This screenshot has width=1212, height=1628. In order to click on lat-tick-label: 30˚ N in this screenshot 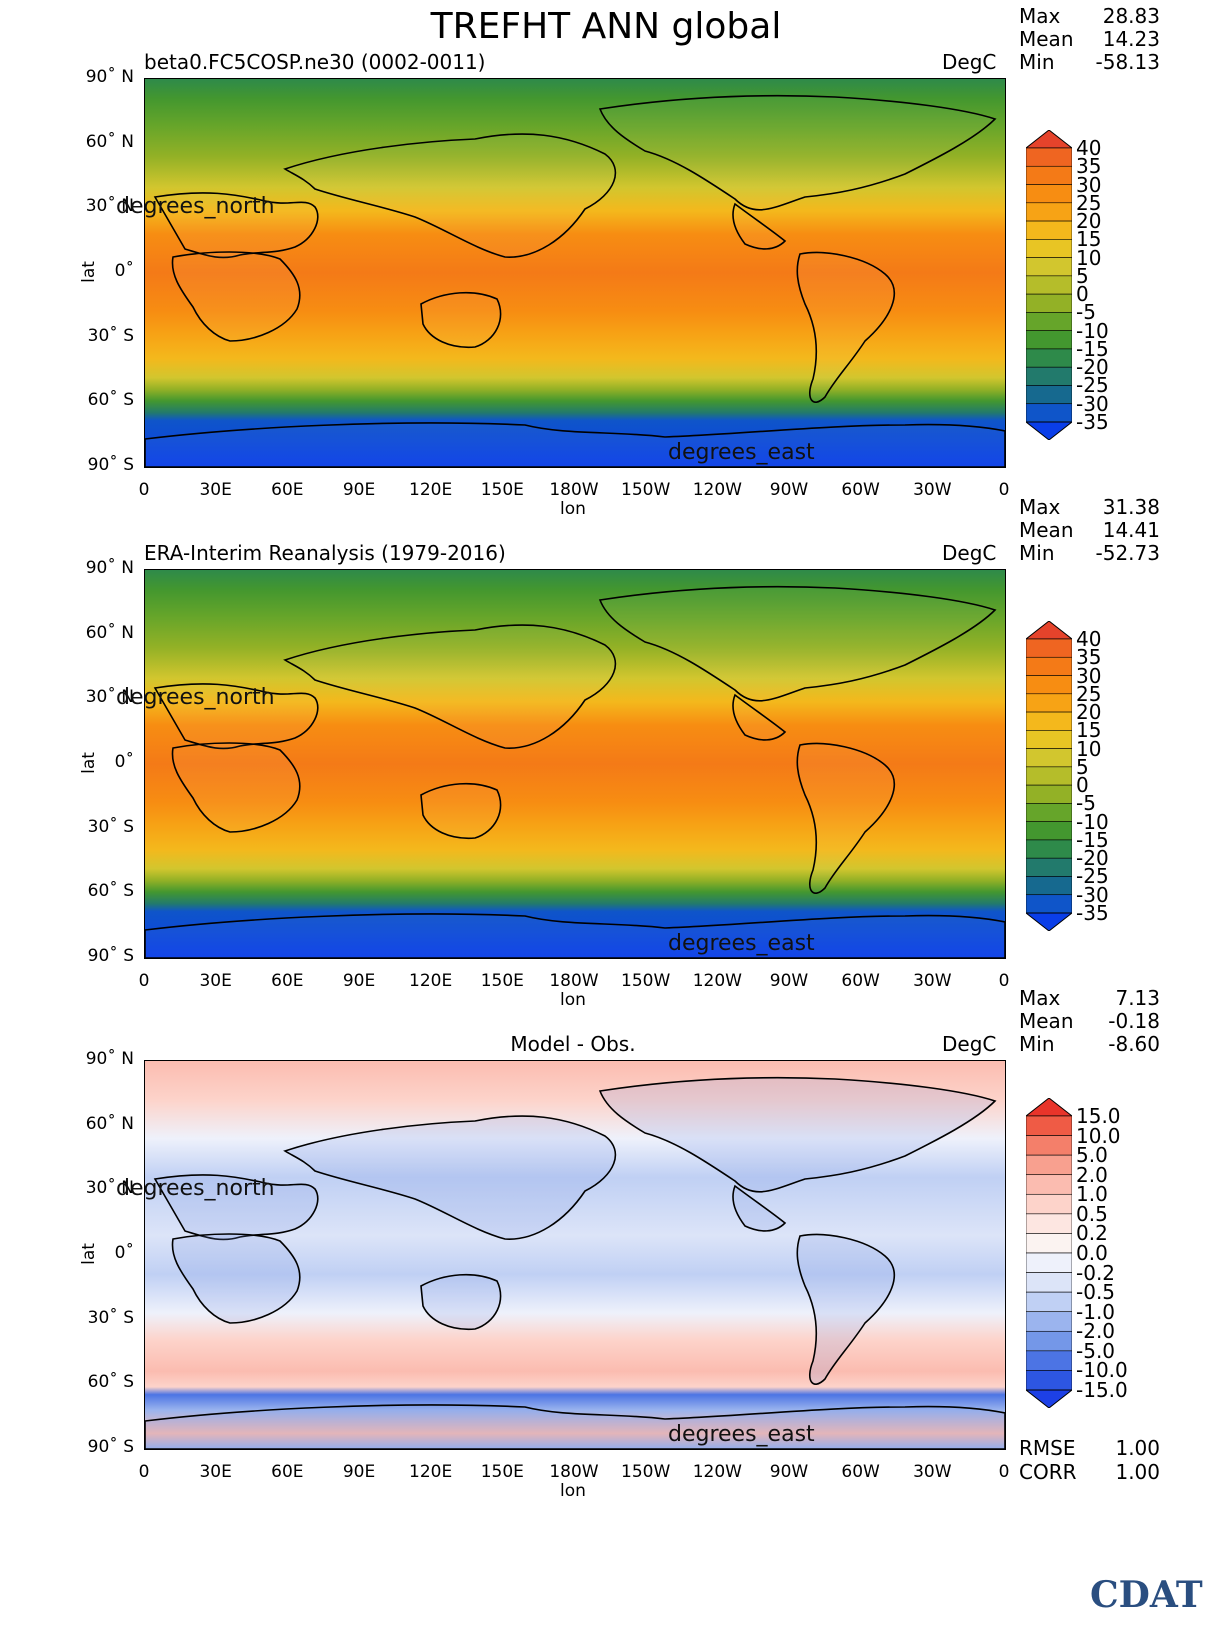, I will do `click(109, 1188)`.